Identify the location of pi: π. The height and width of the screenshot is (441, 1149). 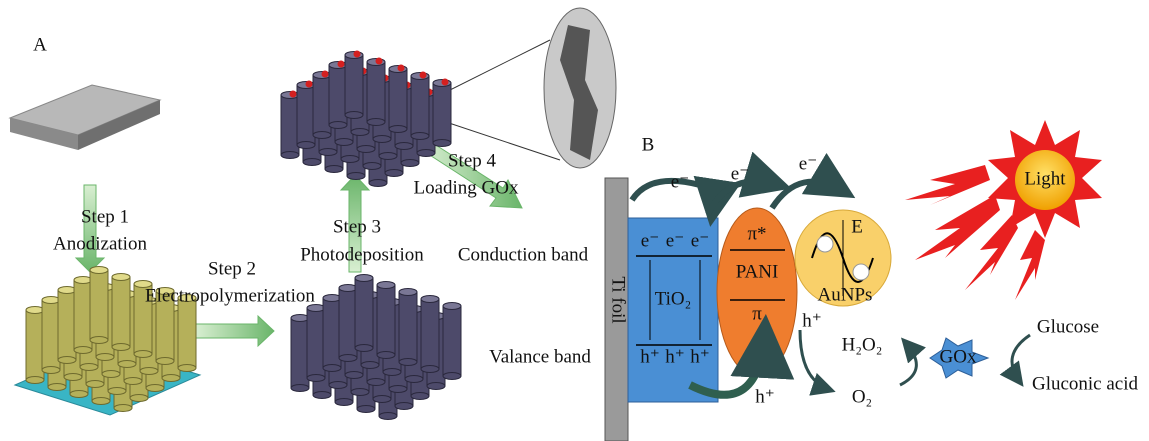
(757, 313).